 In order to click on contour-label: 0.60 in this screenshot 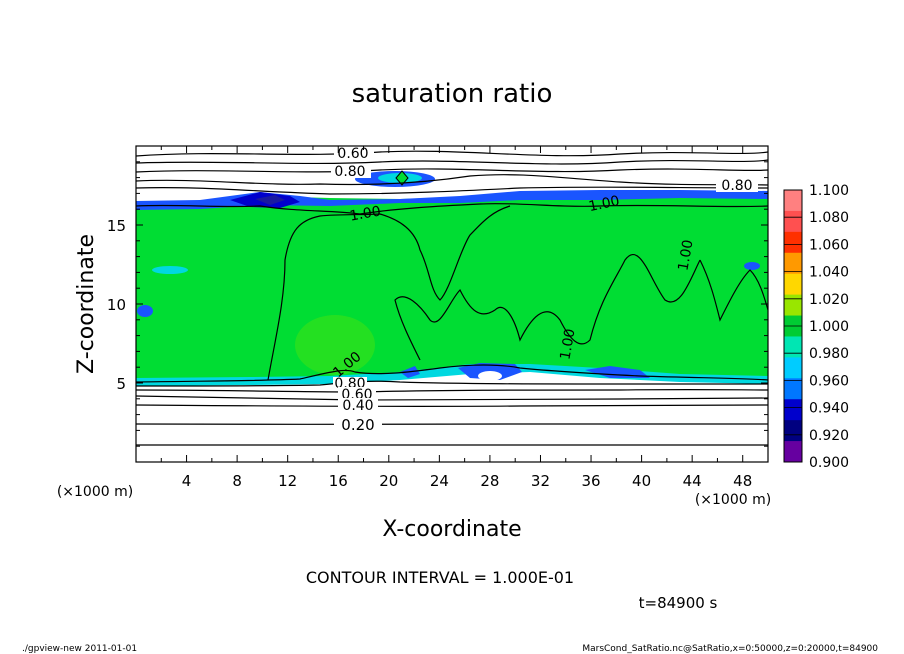, I will do `click(352, 154)`.